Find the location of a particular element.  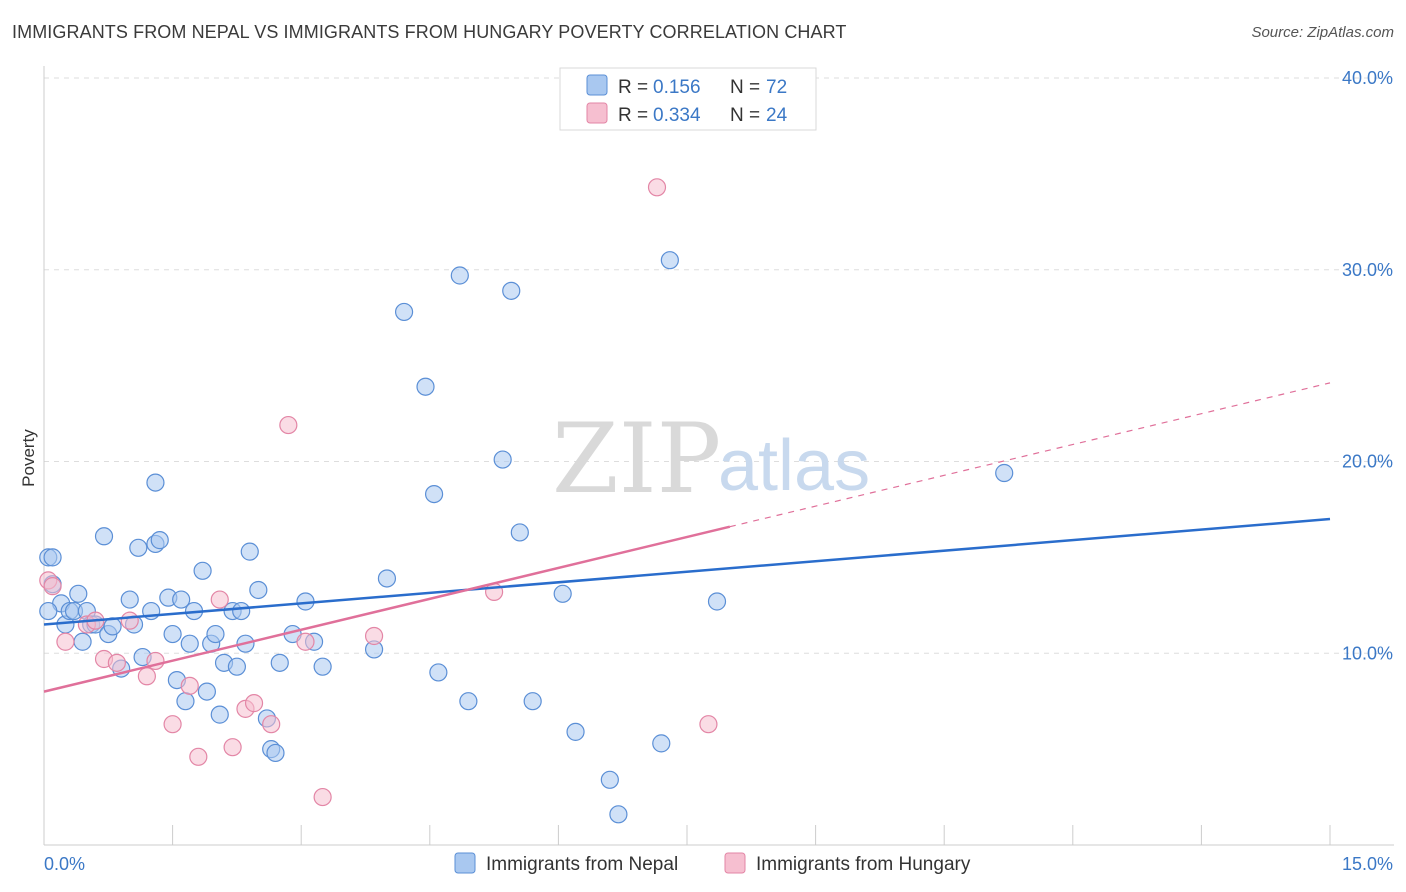

legend-row-hungary: R = 0.334 N = 24 is located at coordinates (687, 114).